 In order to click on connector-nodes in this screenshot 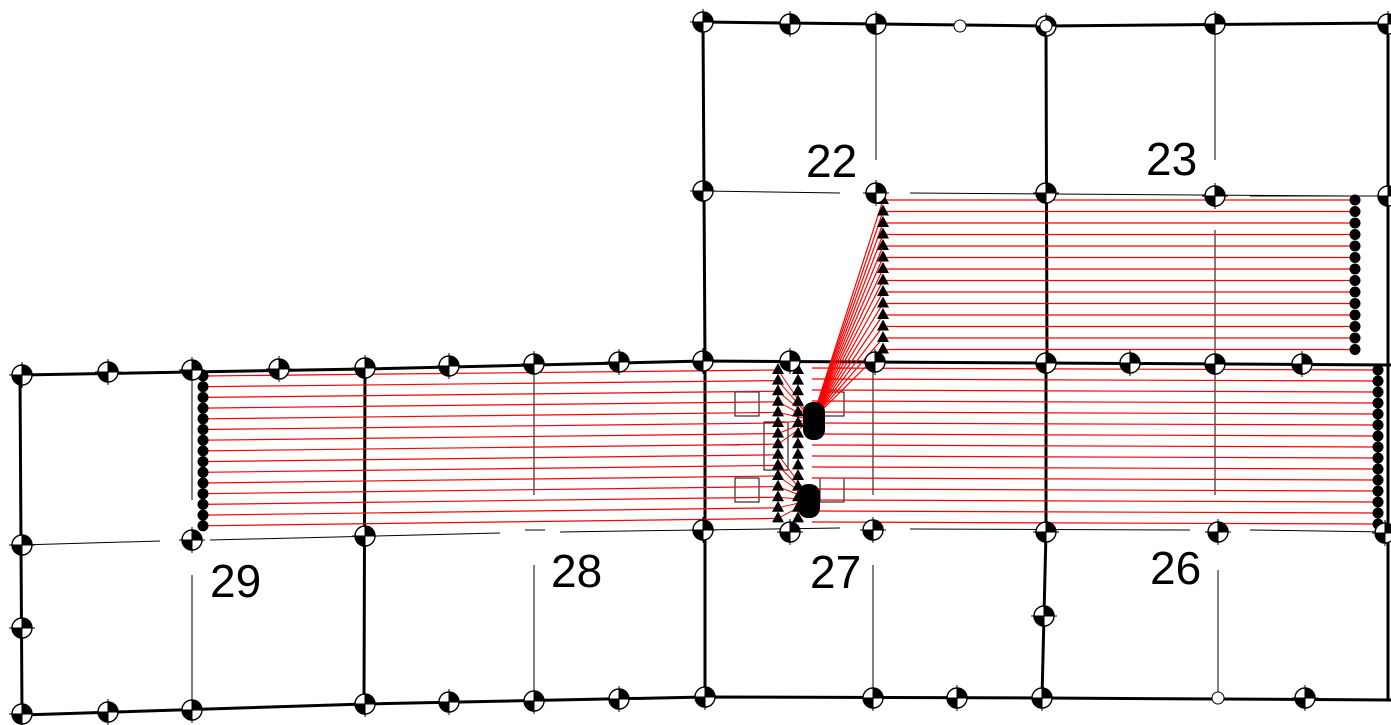, I will do `click(811, 460)`.